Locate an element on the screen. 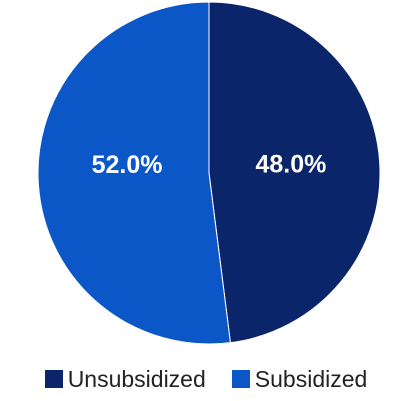 The width and height of the screenshot is (412, 401). data-label-subsidized: 52.0% is located at coordinates (127, 165).